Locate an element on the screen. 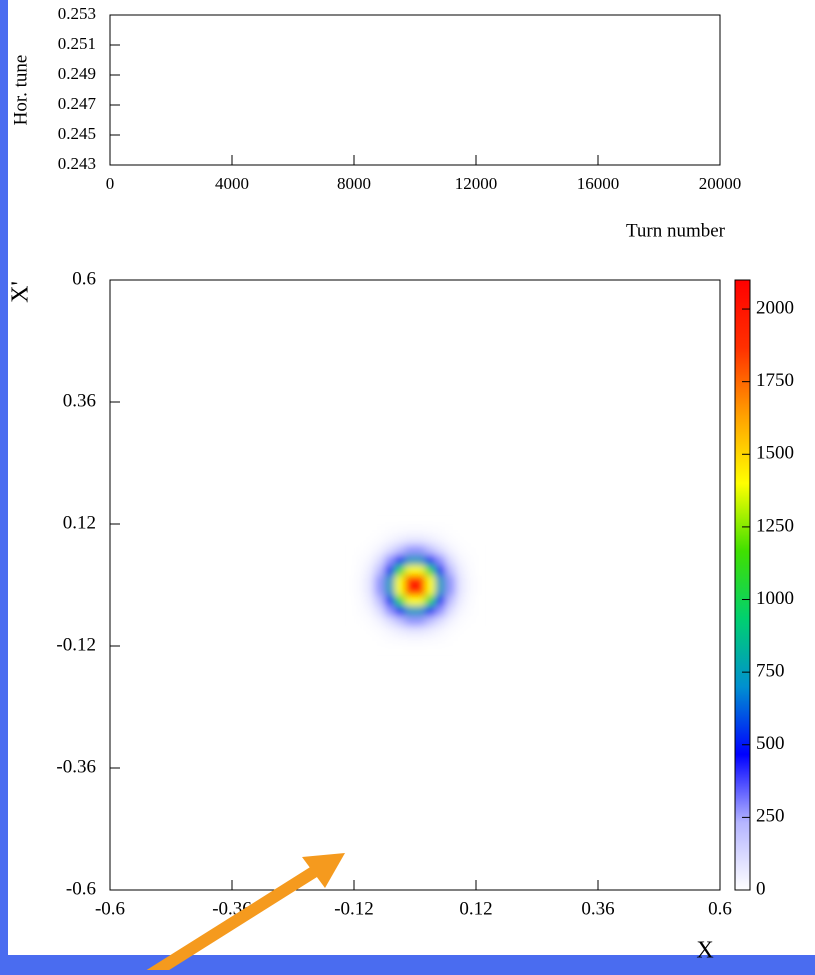  heatmap is located at coordinates (415, 585).